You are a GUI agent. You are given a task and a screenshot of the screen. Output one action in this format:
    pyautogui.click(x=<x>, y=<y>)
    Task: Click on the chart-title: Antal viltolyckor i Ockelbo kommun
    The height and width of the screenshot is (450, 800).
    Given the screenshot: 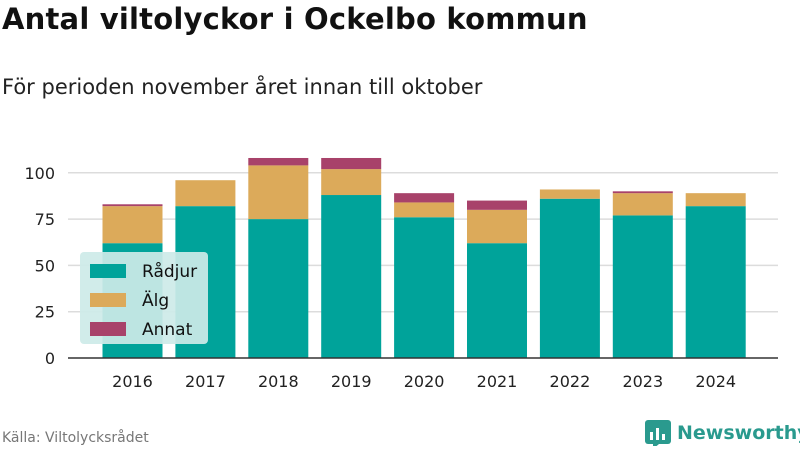 What is the action you would take?
    pyautogui.click(x=295, y=19)
    